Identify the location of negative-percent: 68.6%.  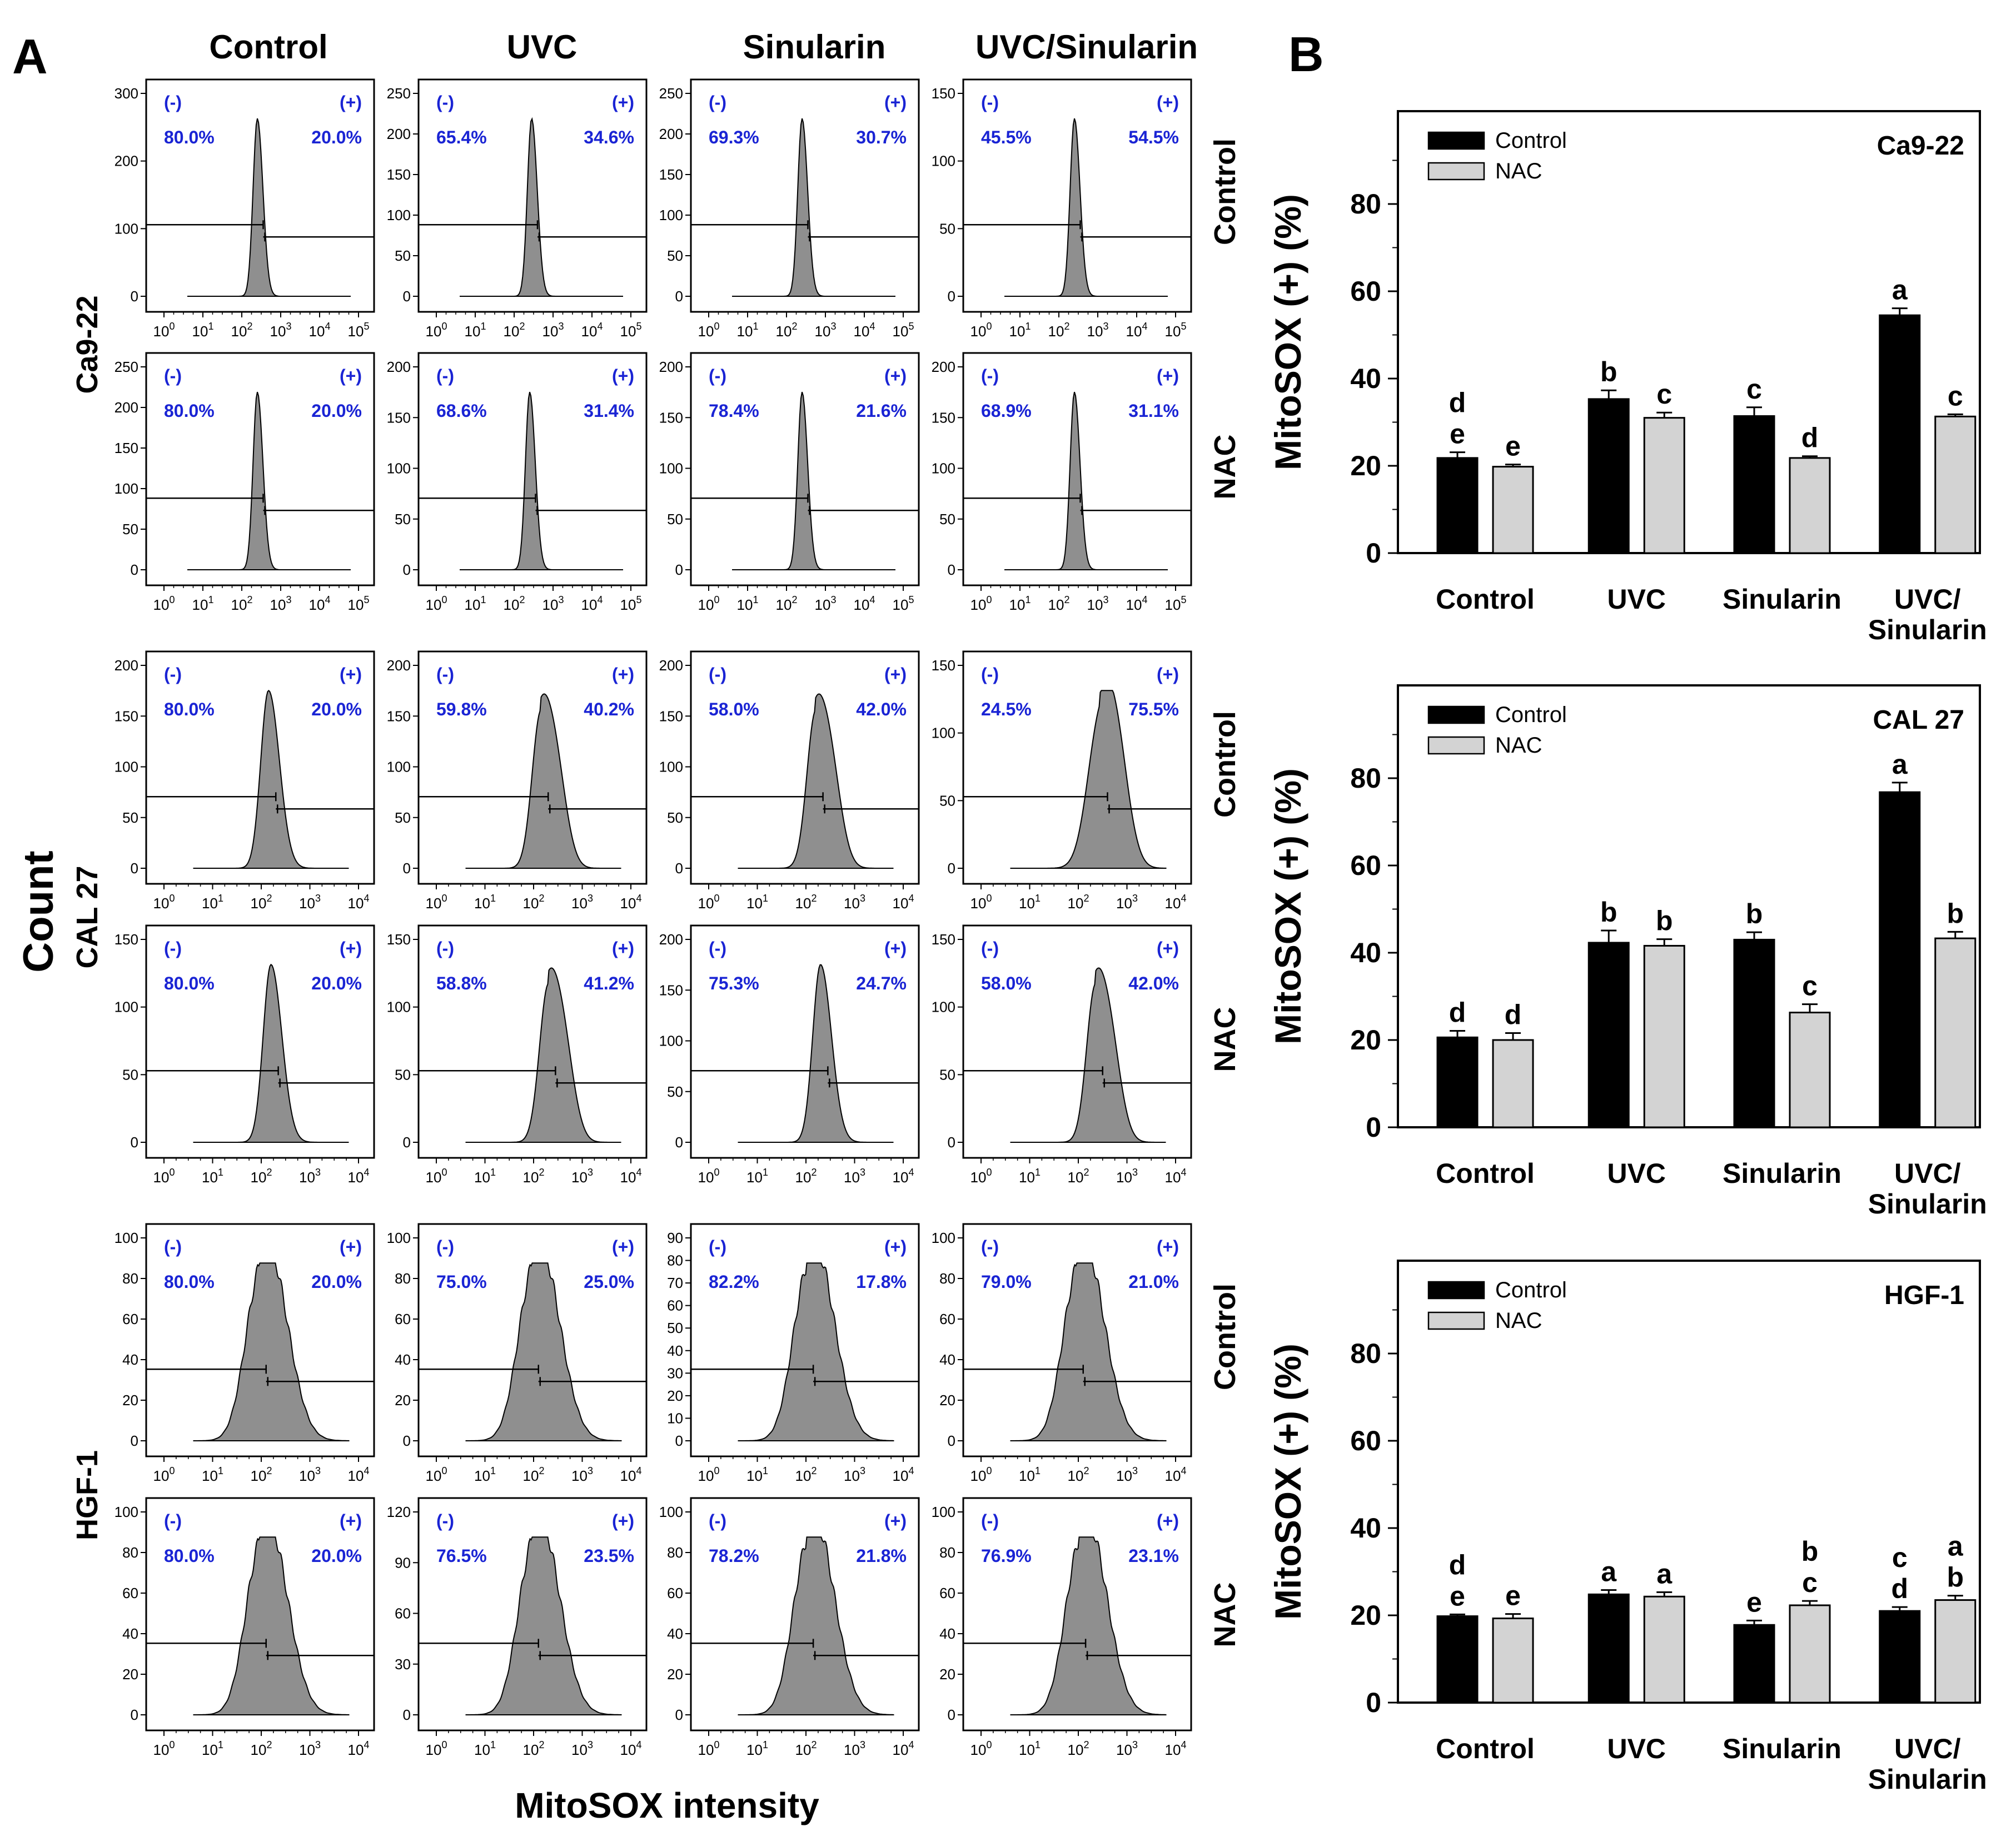
(462, 411).